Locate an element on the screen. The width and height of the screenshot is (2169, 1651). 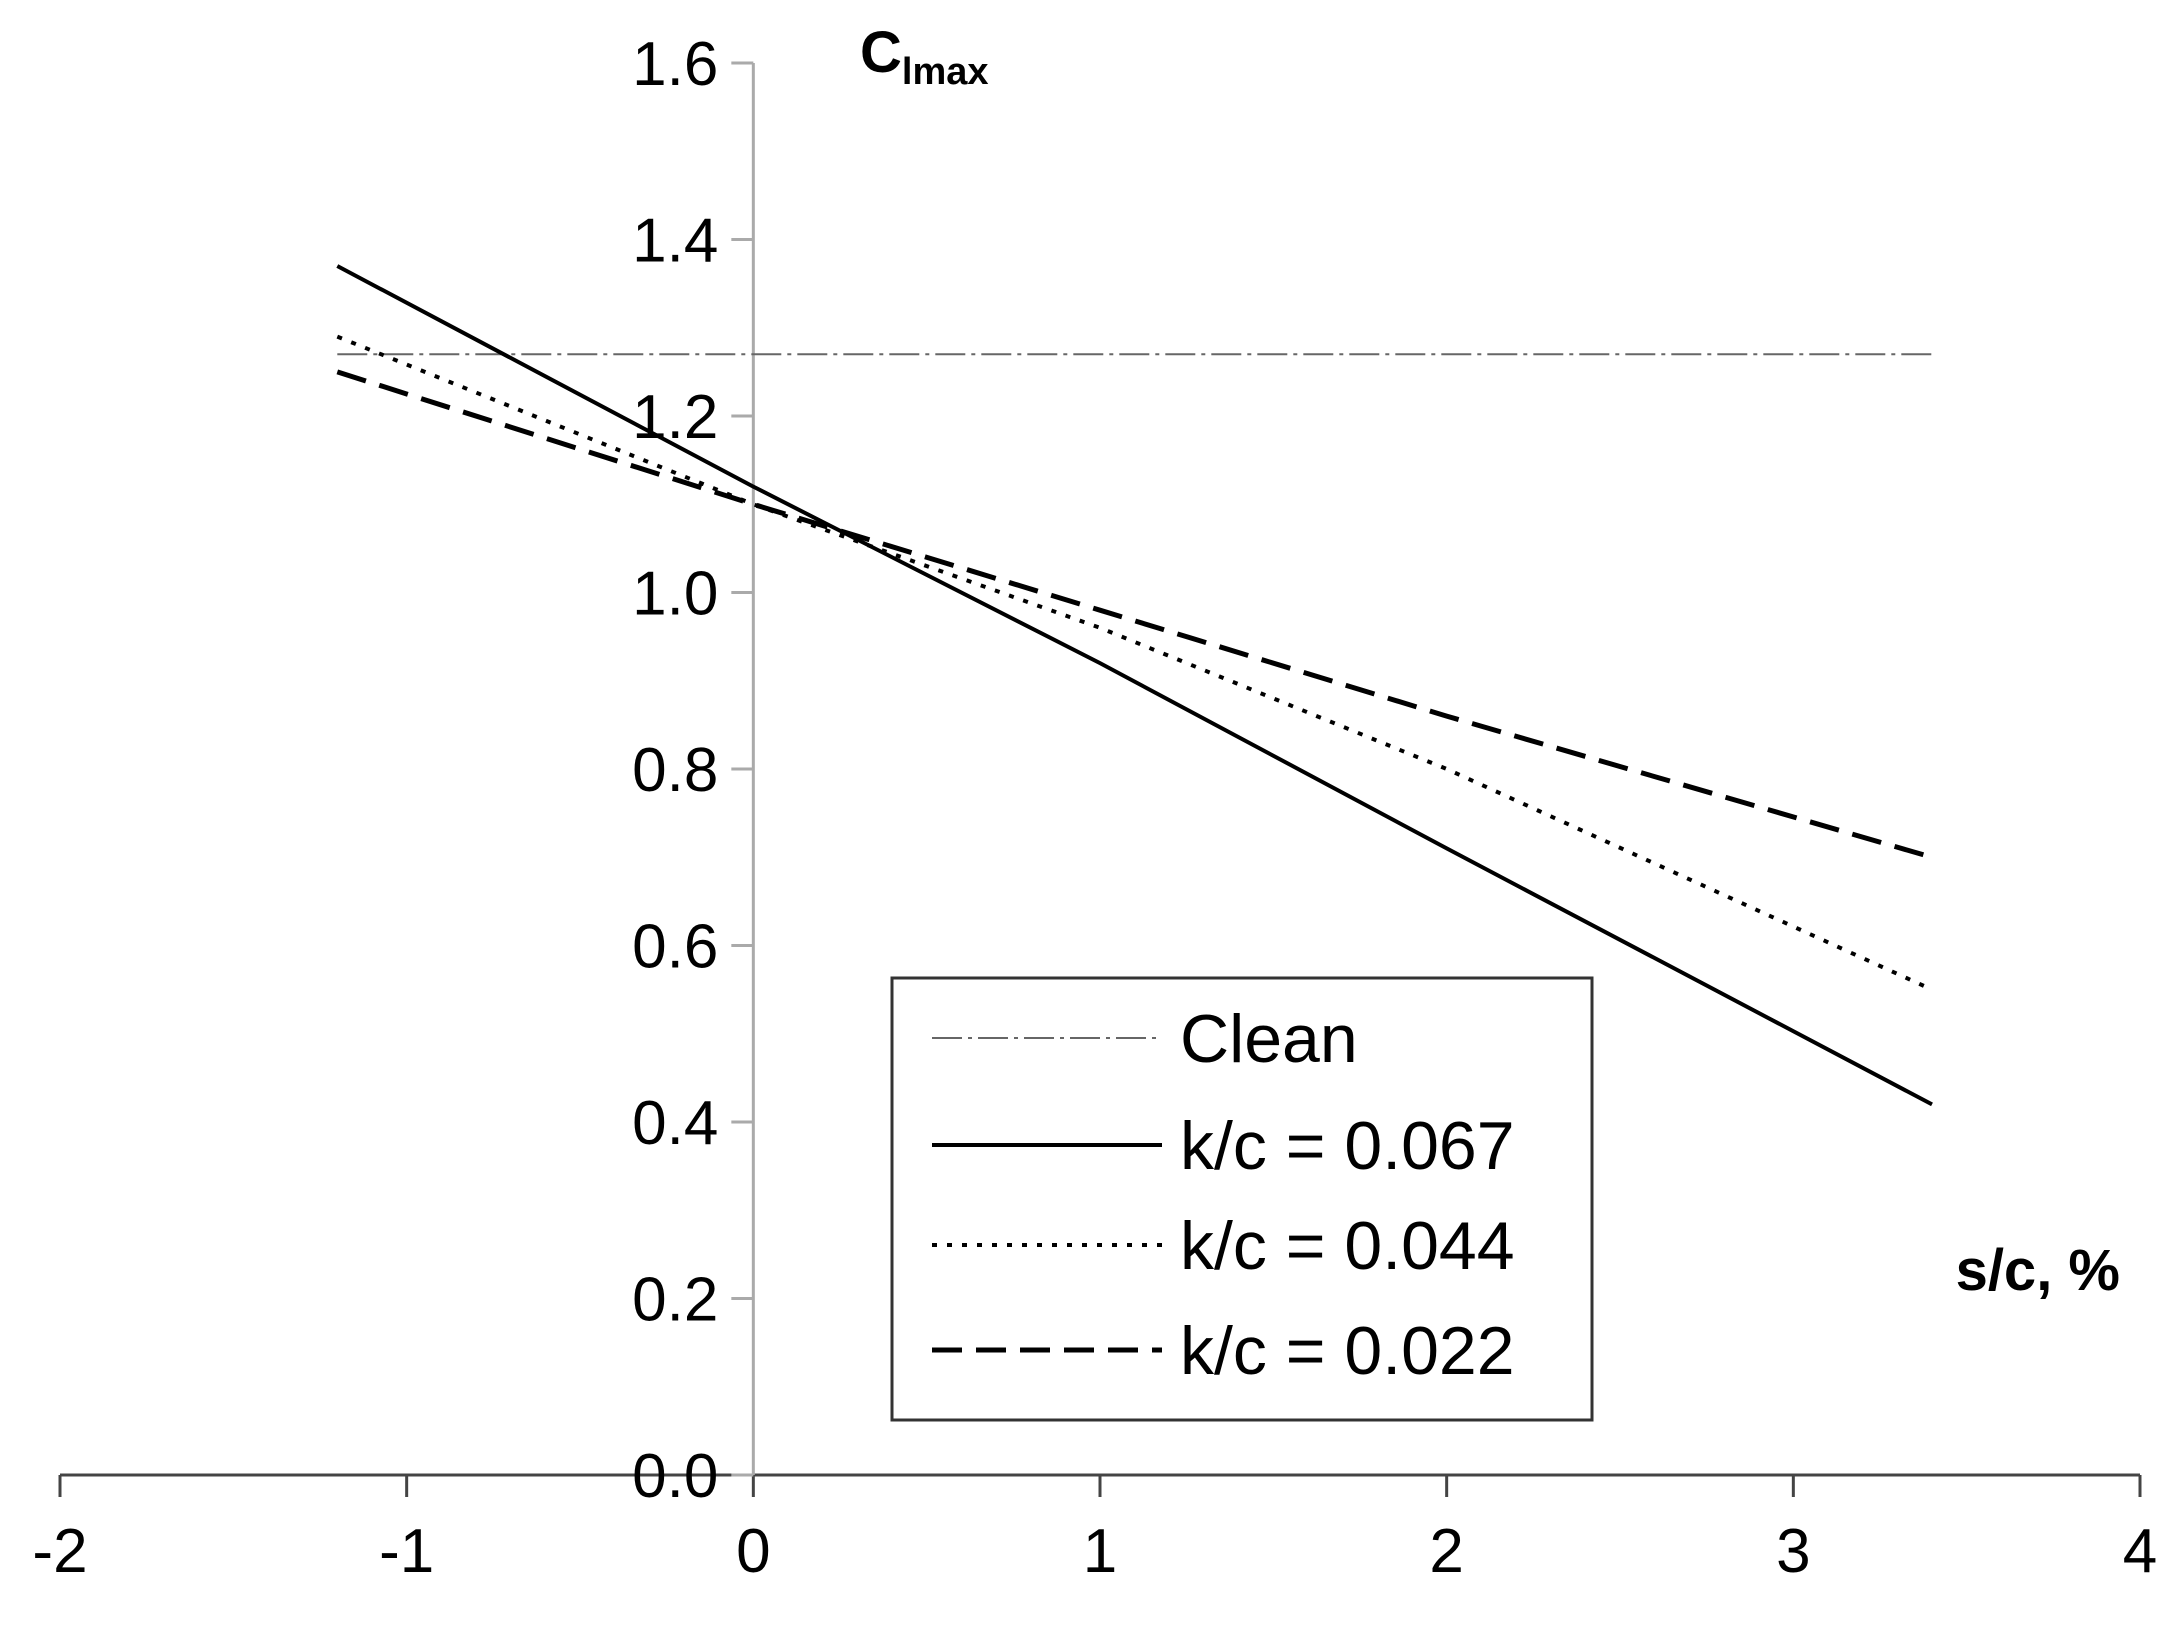
x-tick-label: 4 is located at coordinates (2140, 1551).